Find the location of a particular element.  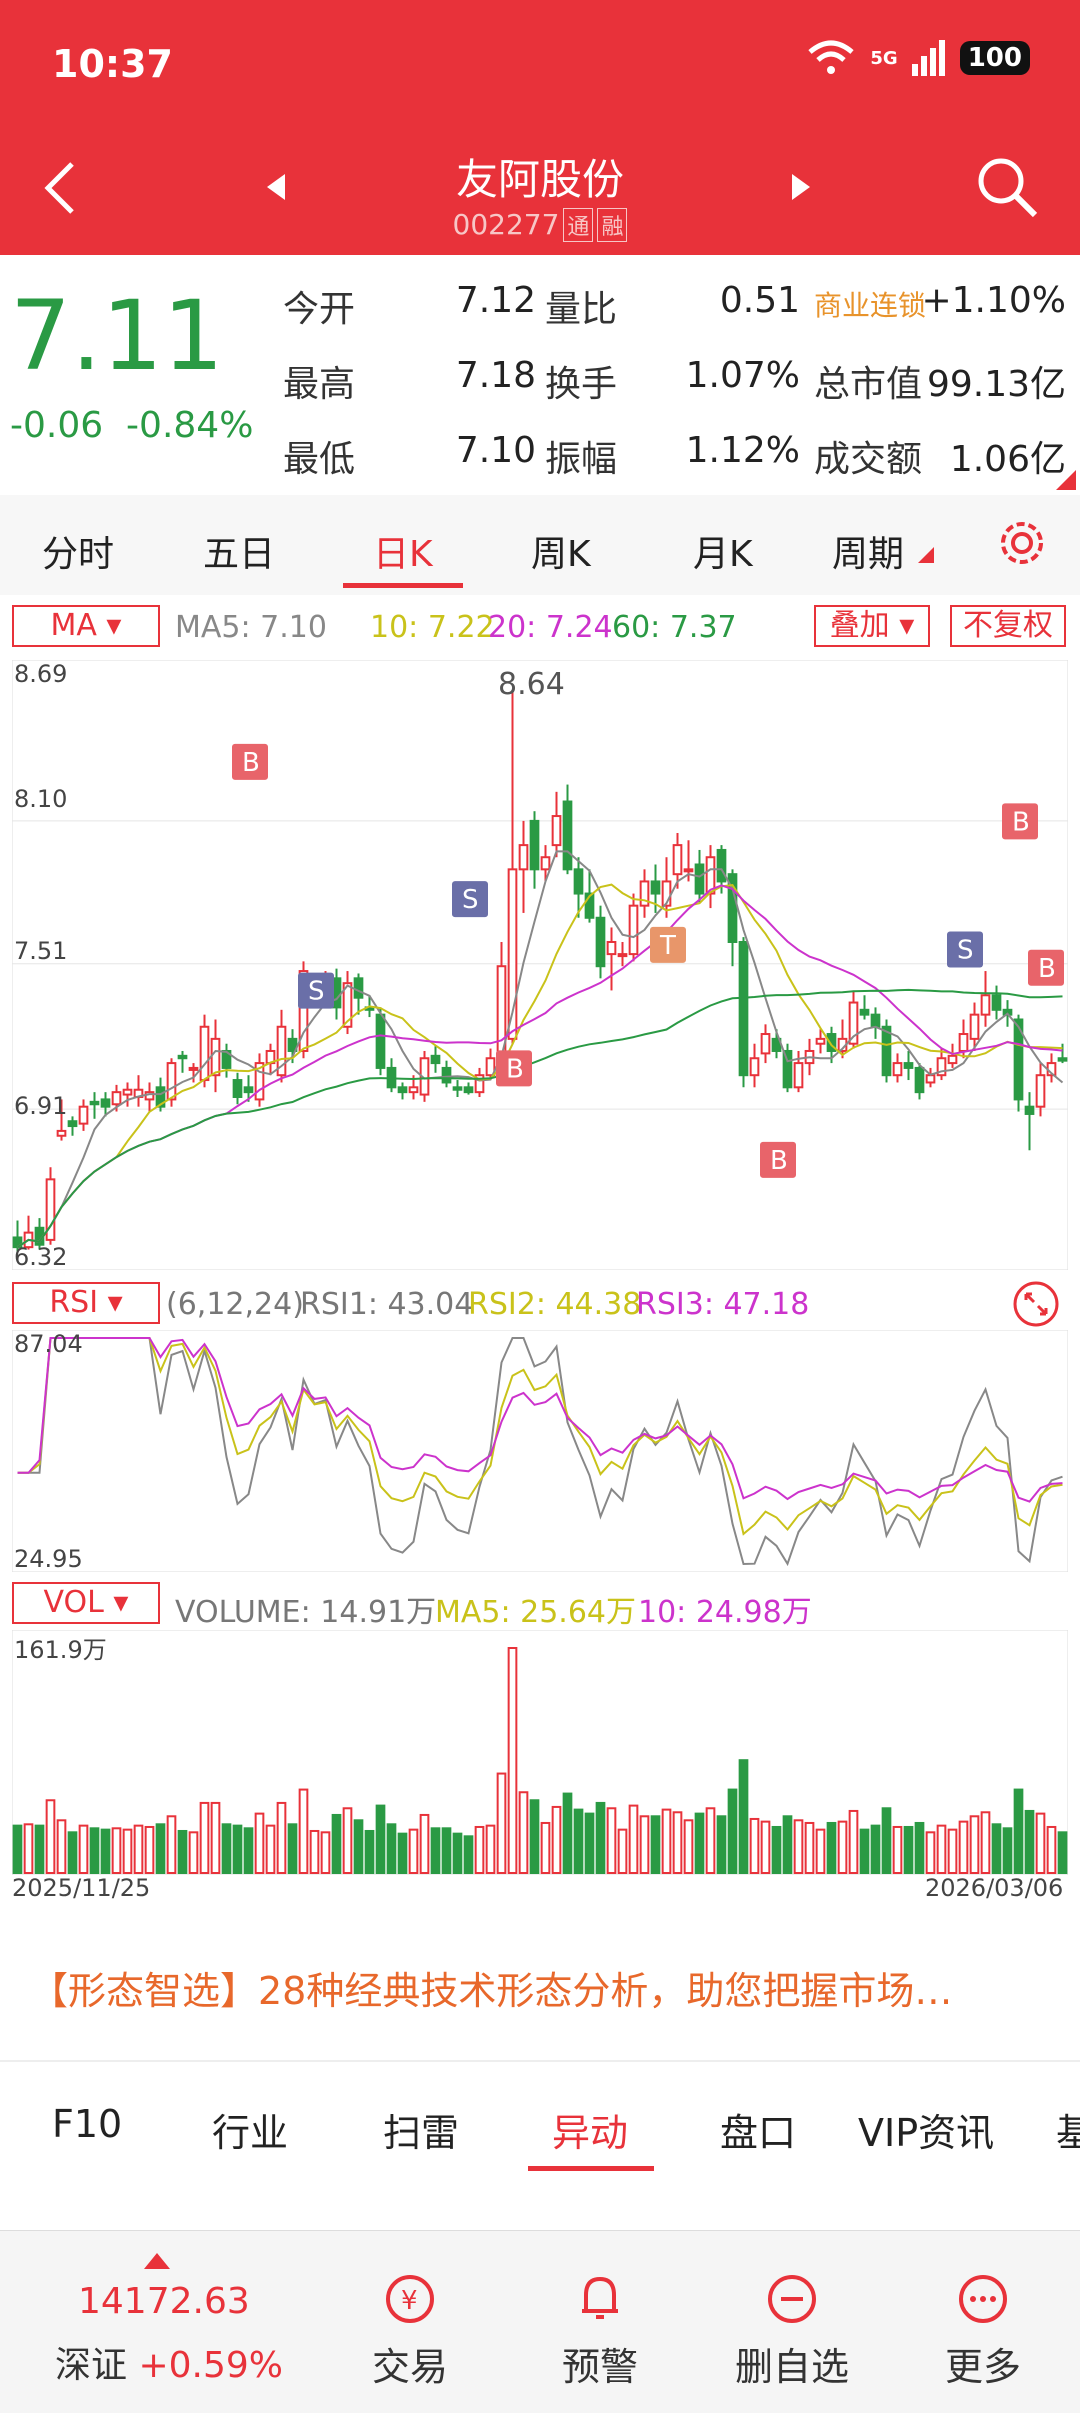

signal-icon is located at coordinates (928, 58).